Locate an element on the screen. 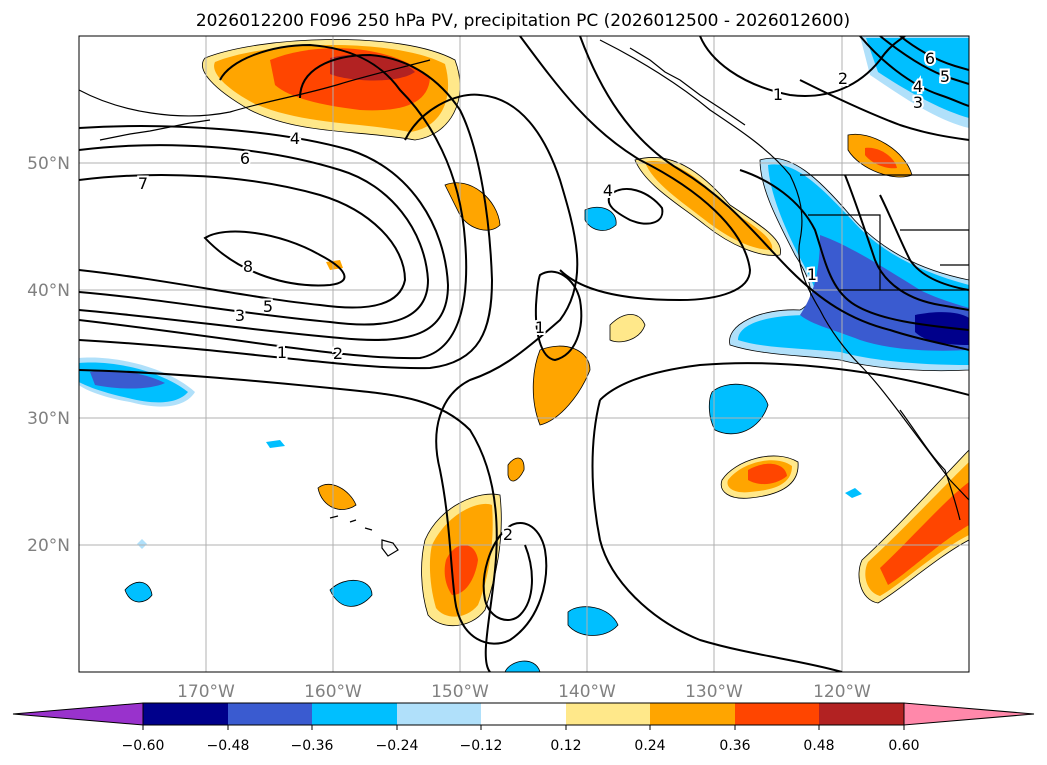 The image size is (1047, 765). pv-contour-2-east is located at coordinates (635, 169).